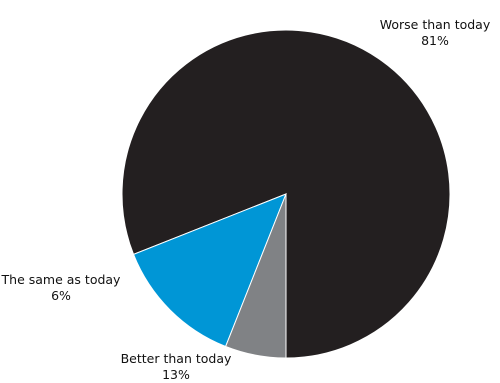 Image resolution: width=500 pixels, height=383 pixels. Describe the element at coordinates (209, 270) in the screenshot. I see `pie-slice-better` at that location.